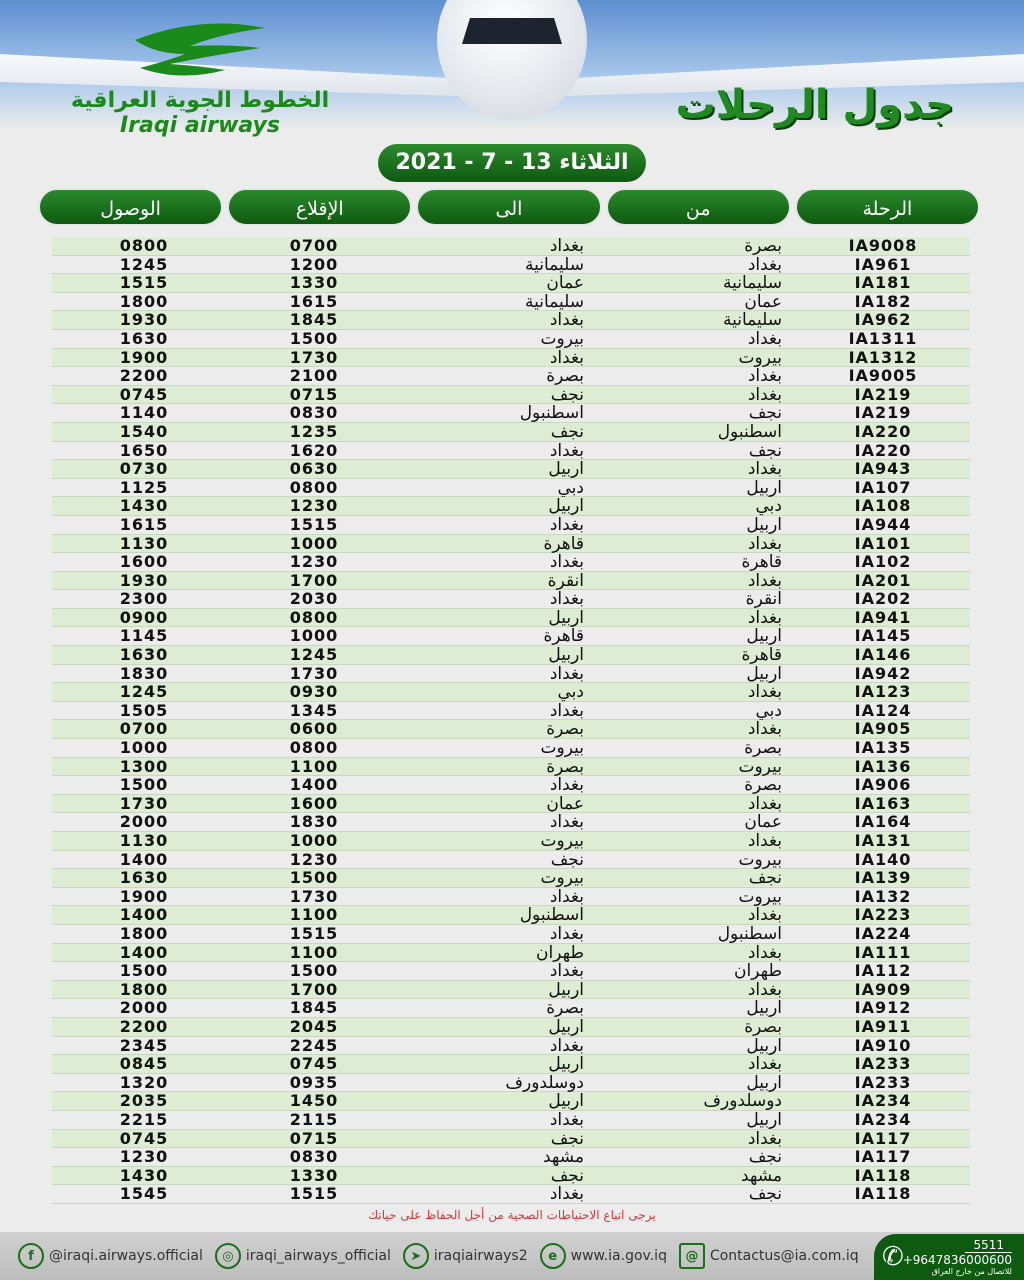  Describe the element at coordinates (763, 246) in the screenshot. I see `origin: بصرة` at that location.